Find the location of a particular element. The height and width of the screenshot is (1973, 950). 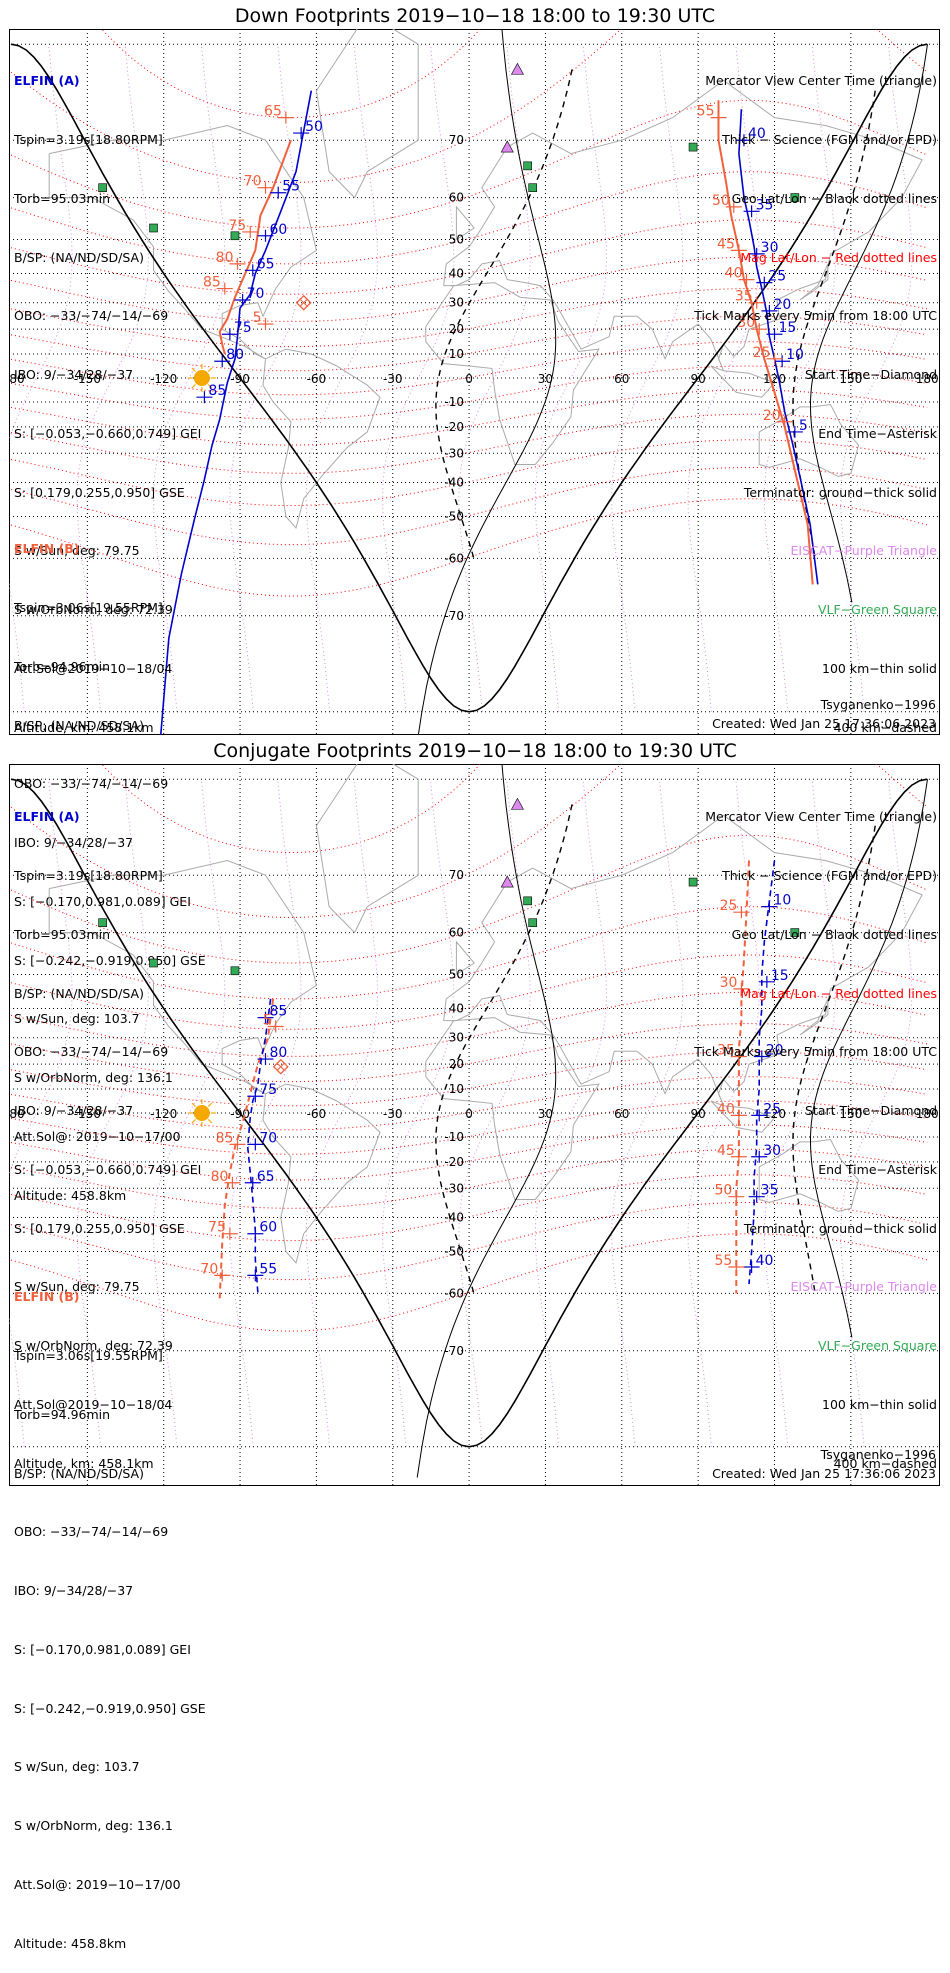

lat-tick-label: 20 is located at coordinates (456, 329).